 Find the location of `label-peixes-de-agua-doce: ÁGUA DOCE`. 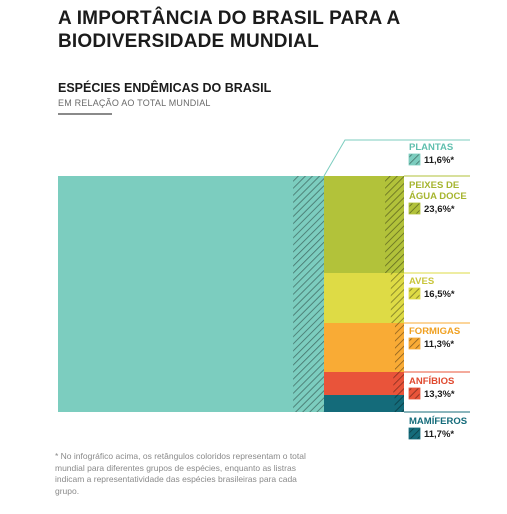

label-peixes-de-agua-doce: ÁGUA DOCE is located at coordinates (438, 196).